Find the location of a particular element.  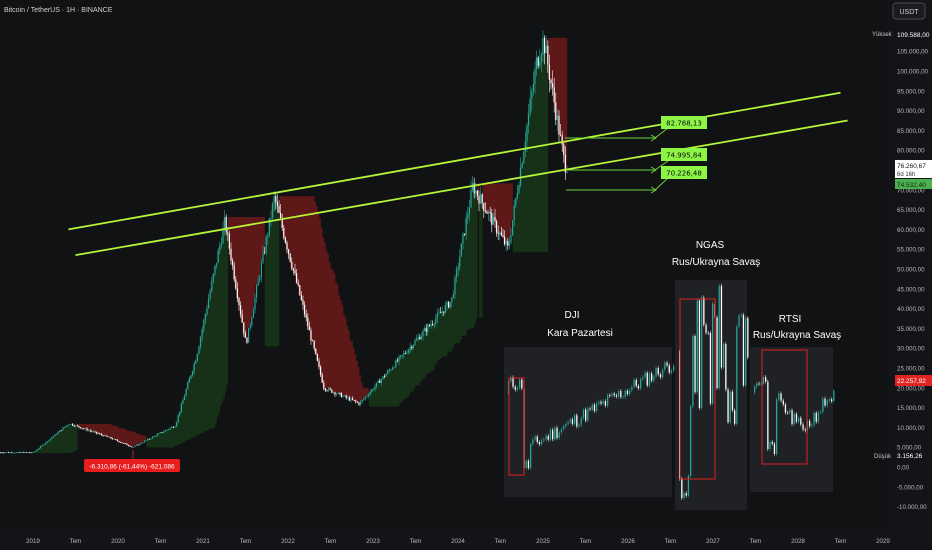

price-tick-label: -5.000,00 is located at coordinates (910, 487).